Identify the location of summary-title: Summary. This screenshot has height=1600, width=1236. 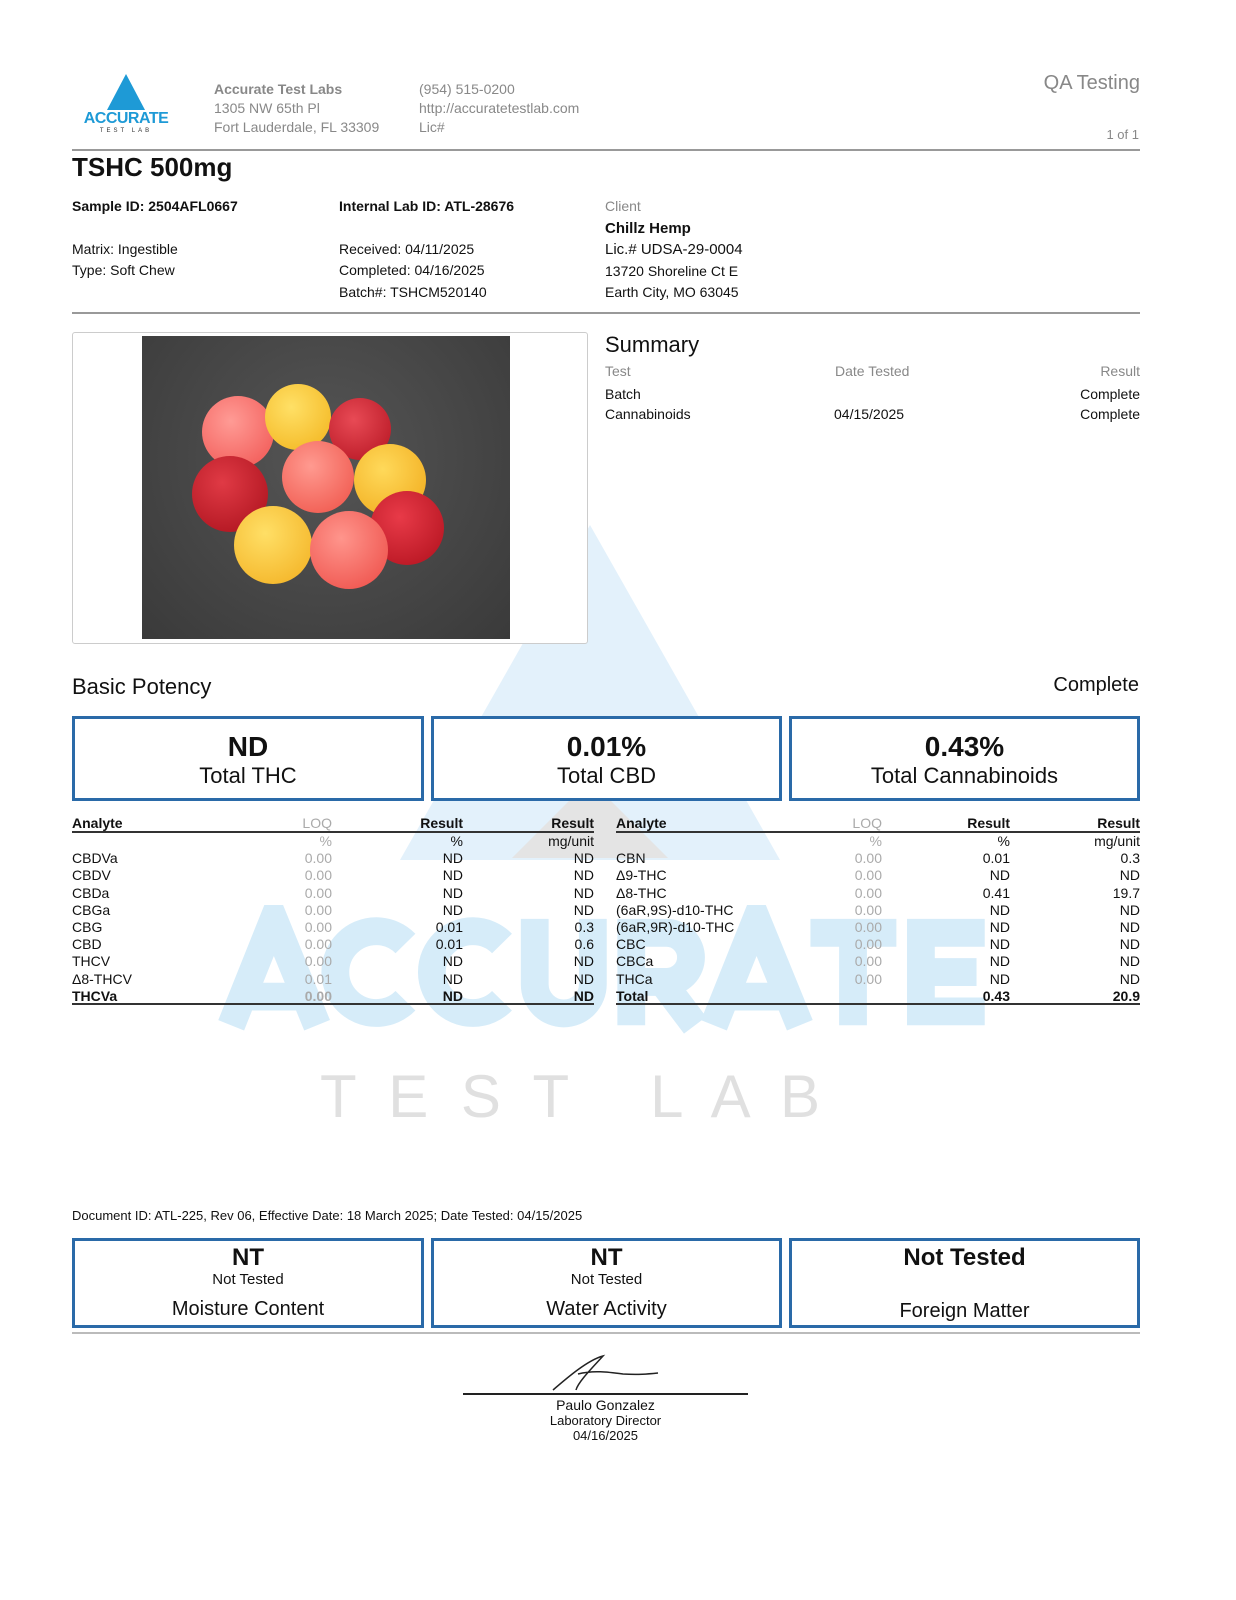
(652, 344).